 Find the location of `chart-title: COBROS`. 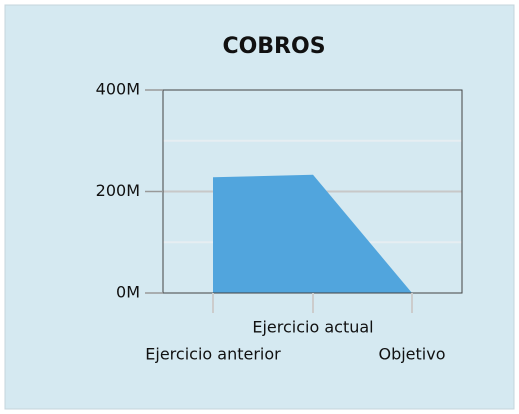

chart-title: COBROS is located at coordinates (273, 46).